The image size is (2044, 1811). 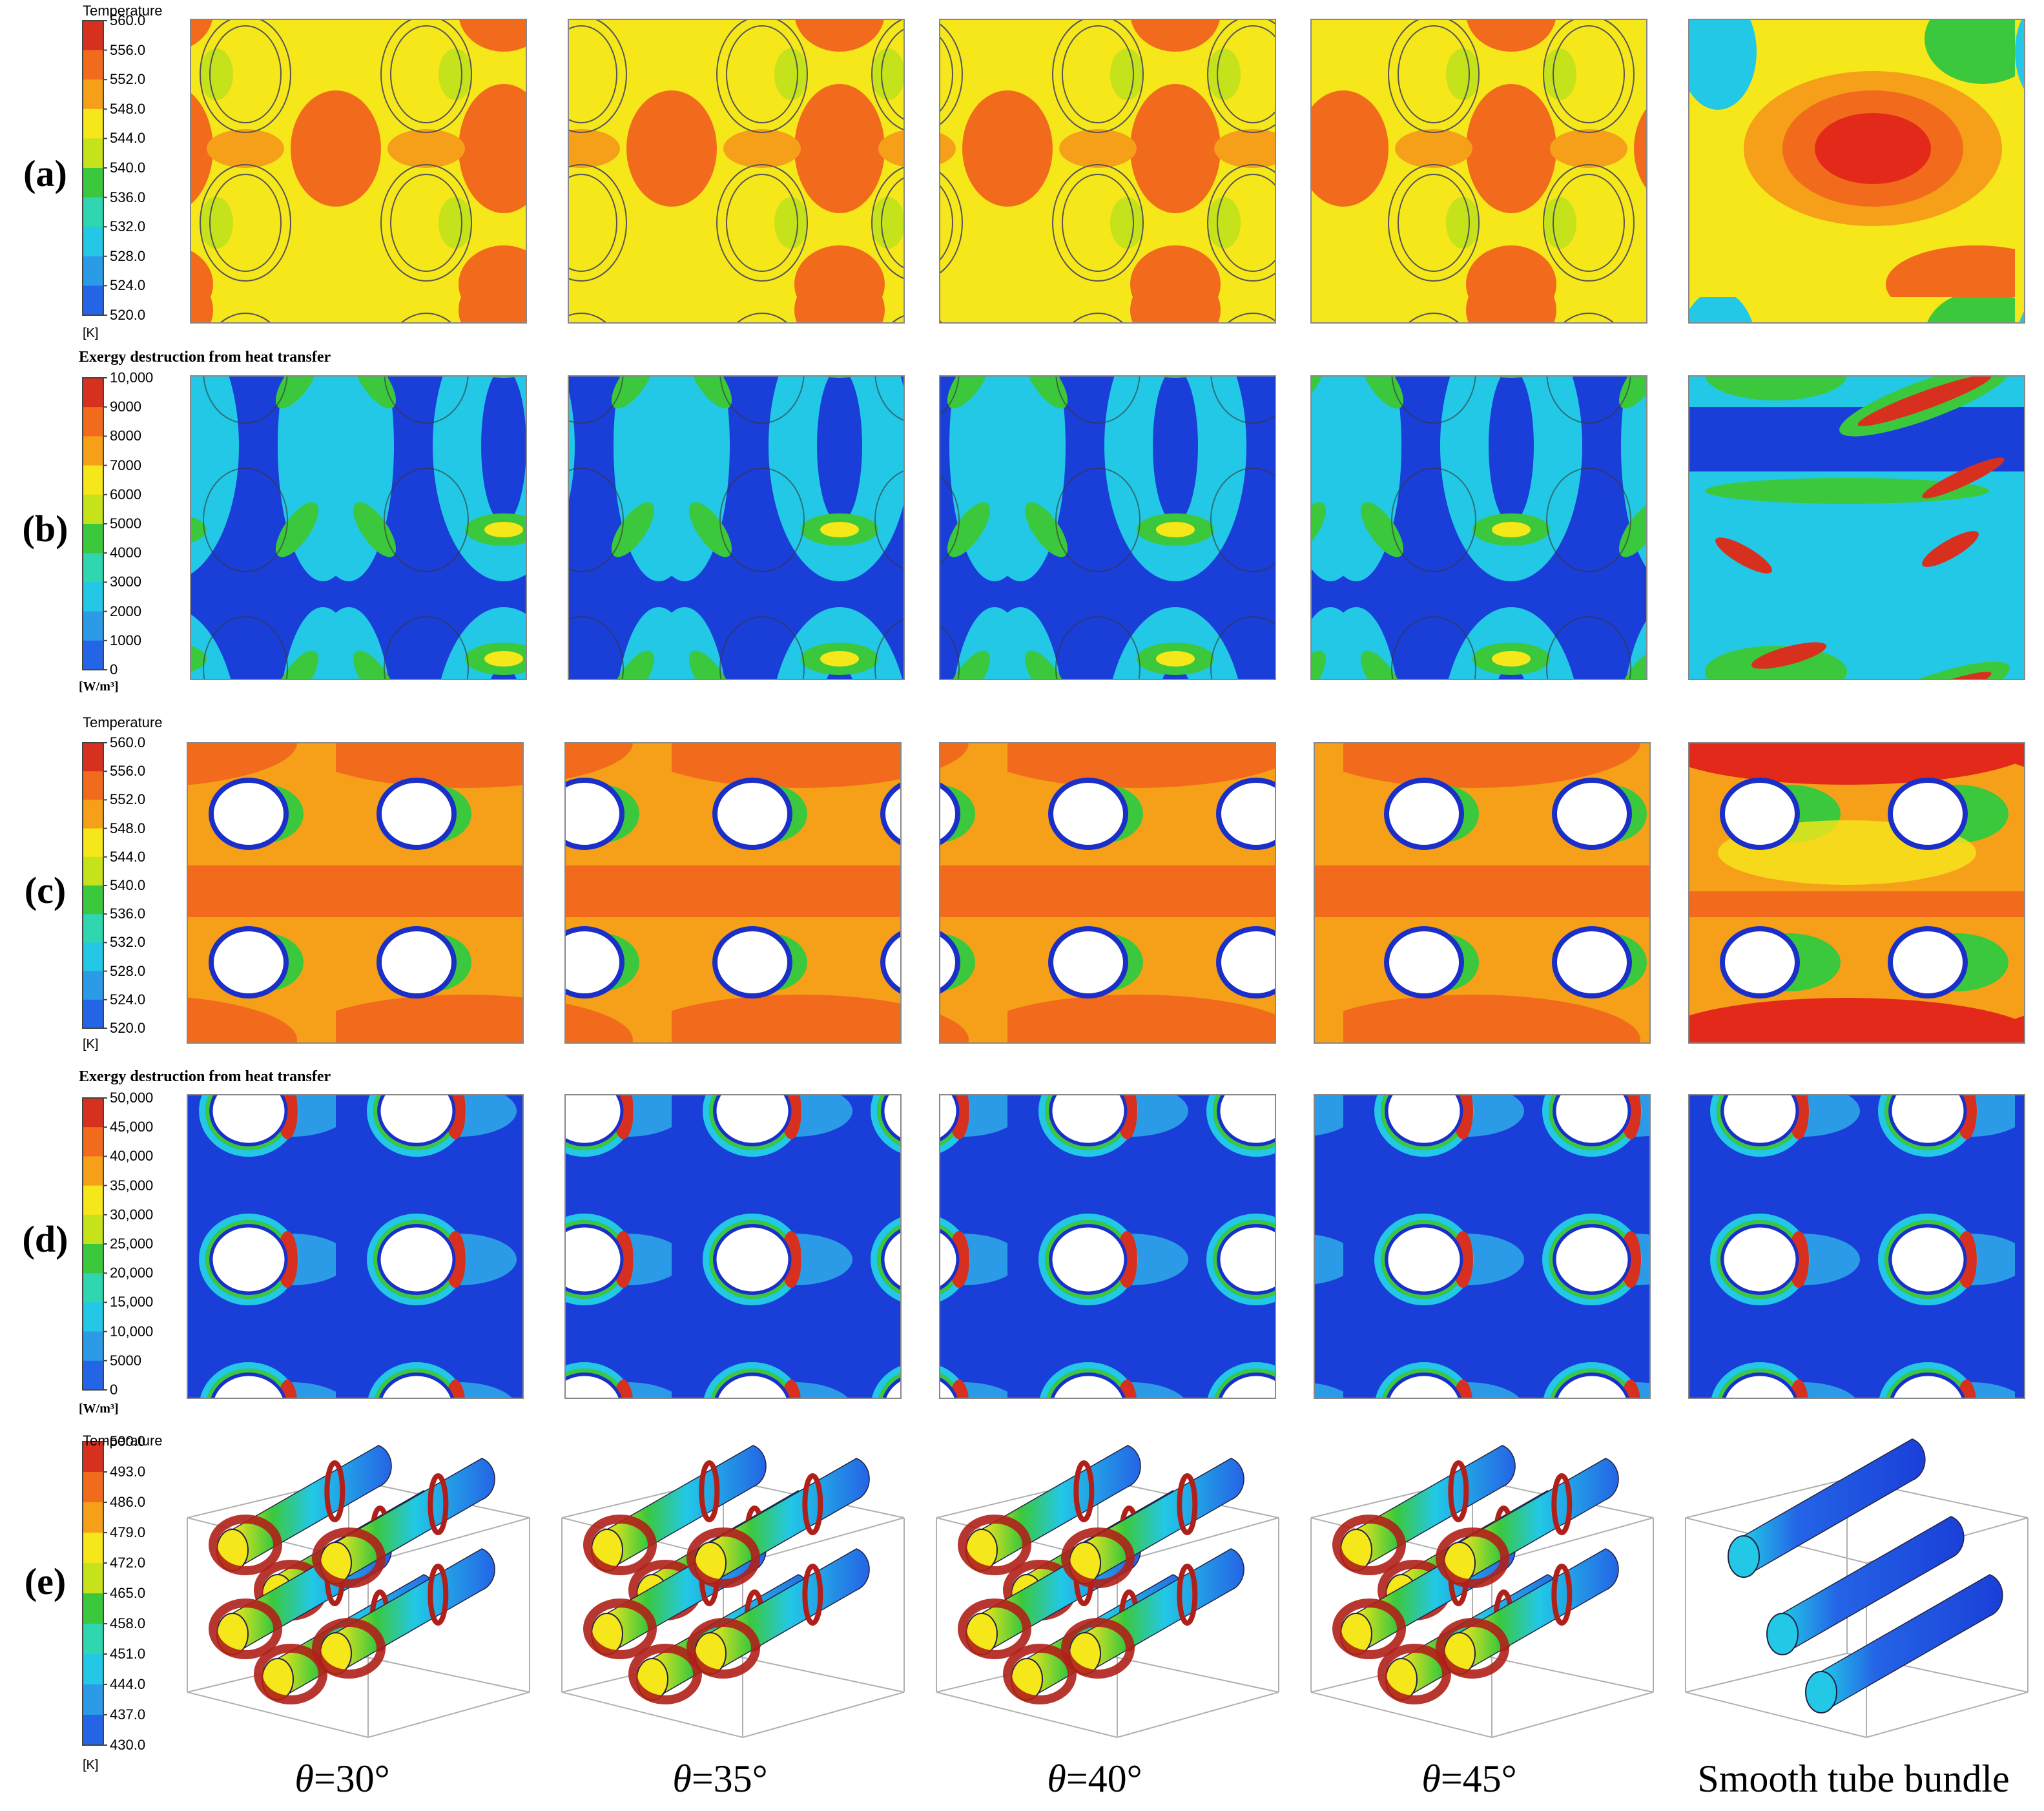 I want to click on col-label-30: θ=30°, so click(x=342, y=1778).